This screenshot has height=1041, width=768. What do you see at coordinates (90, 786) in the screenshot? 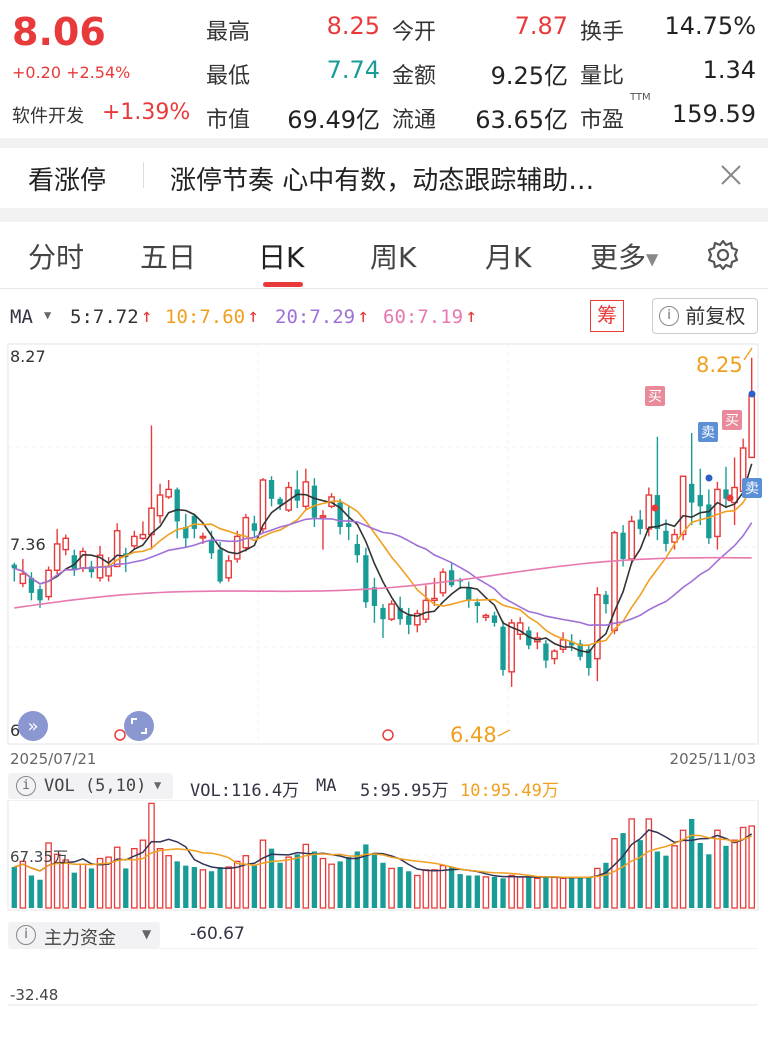
I see `volume-selector: i VOL (5,10) ▼` at bounding box center [90, 786].